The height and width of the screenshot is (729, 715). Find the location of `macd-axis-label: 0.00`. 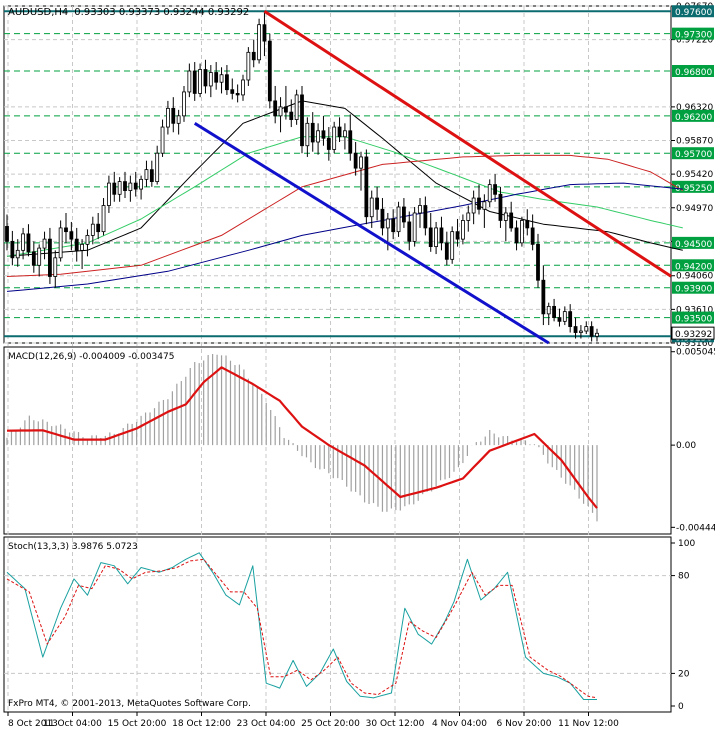

macd-axis-label: 0.00 is located at coordinates (686, 446).